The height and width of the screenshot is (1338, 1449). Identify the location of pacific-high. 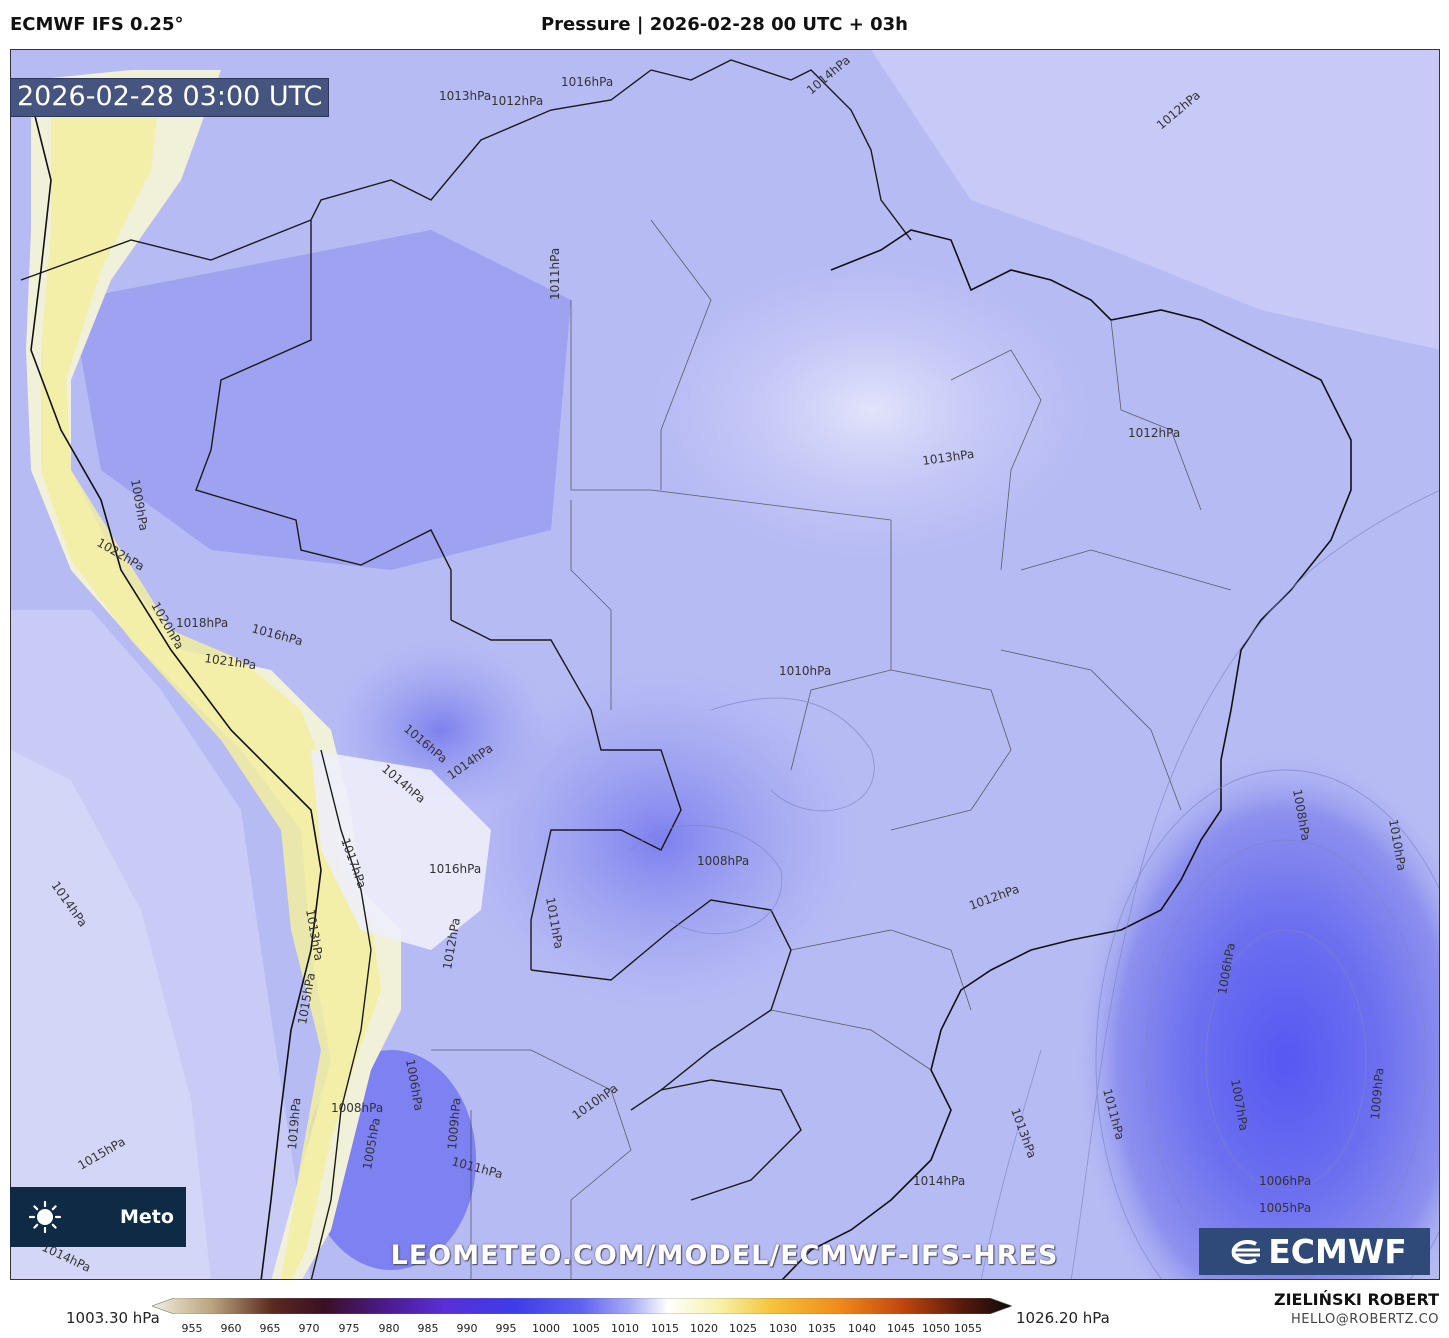
(111, 1014).